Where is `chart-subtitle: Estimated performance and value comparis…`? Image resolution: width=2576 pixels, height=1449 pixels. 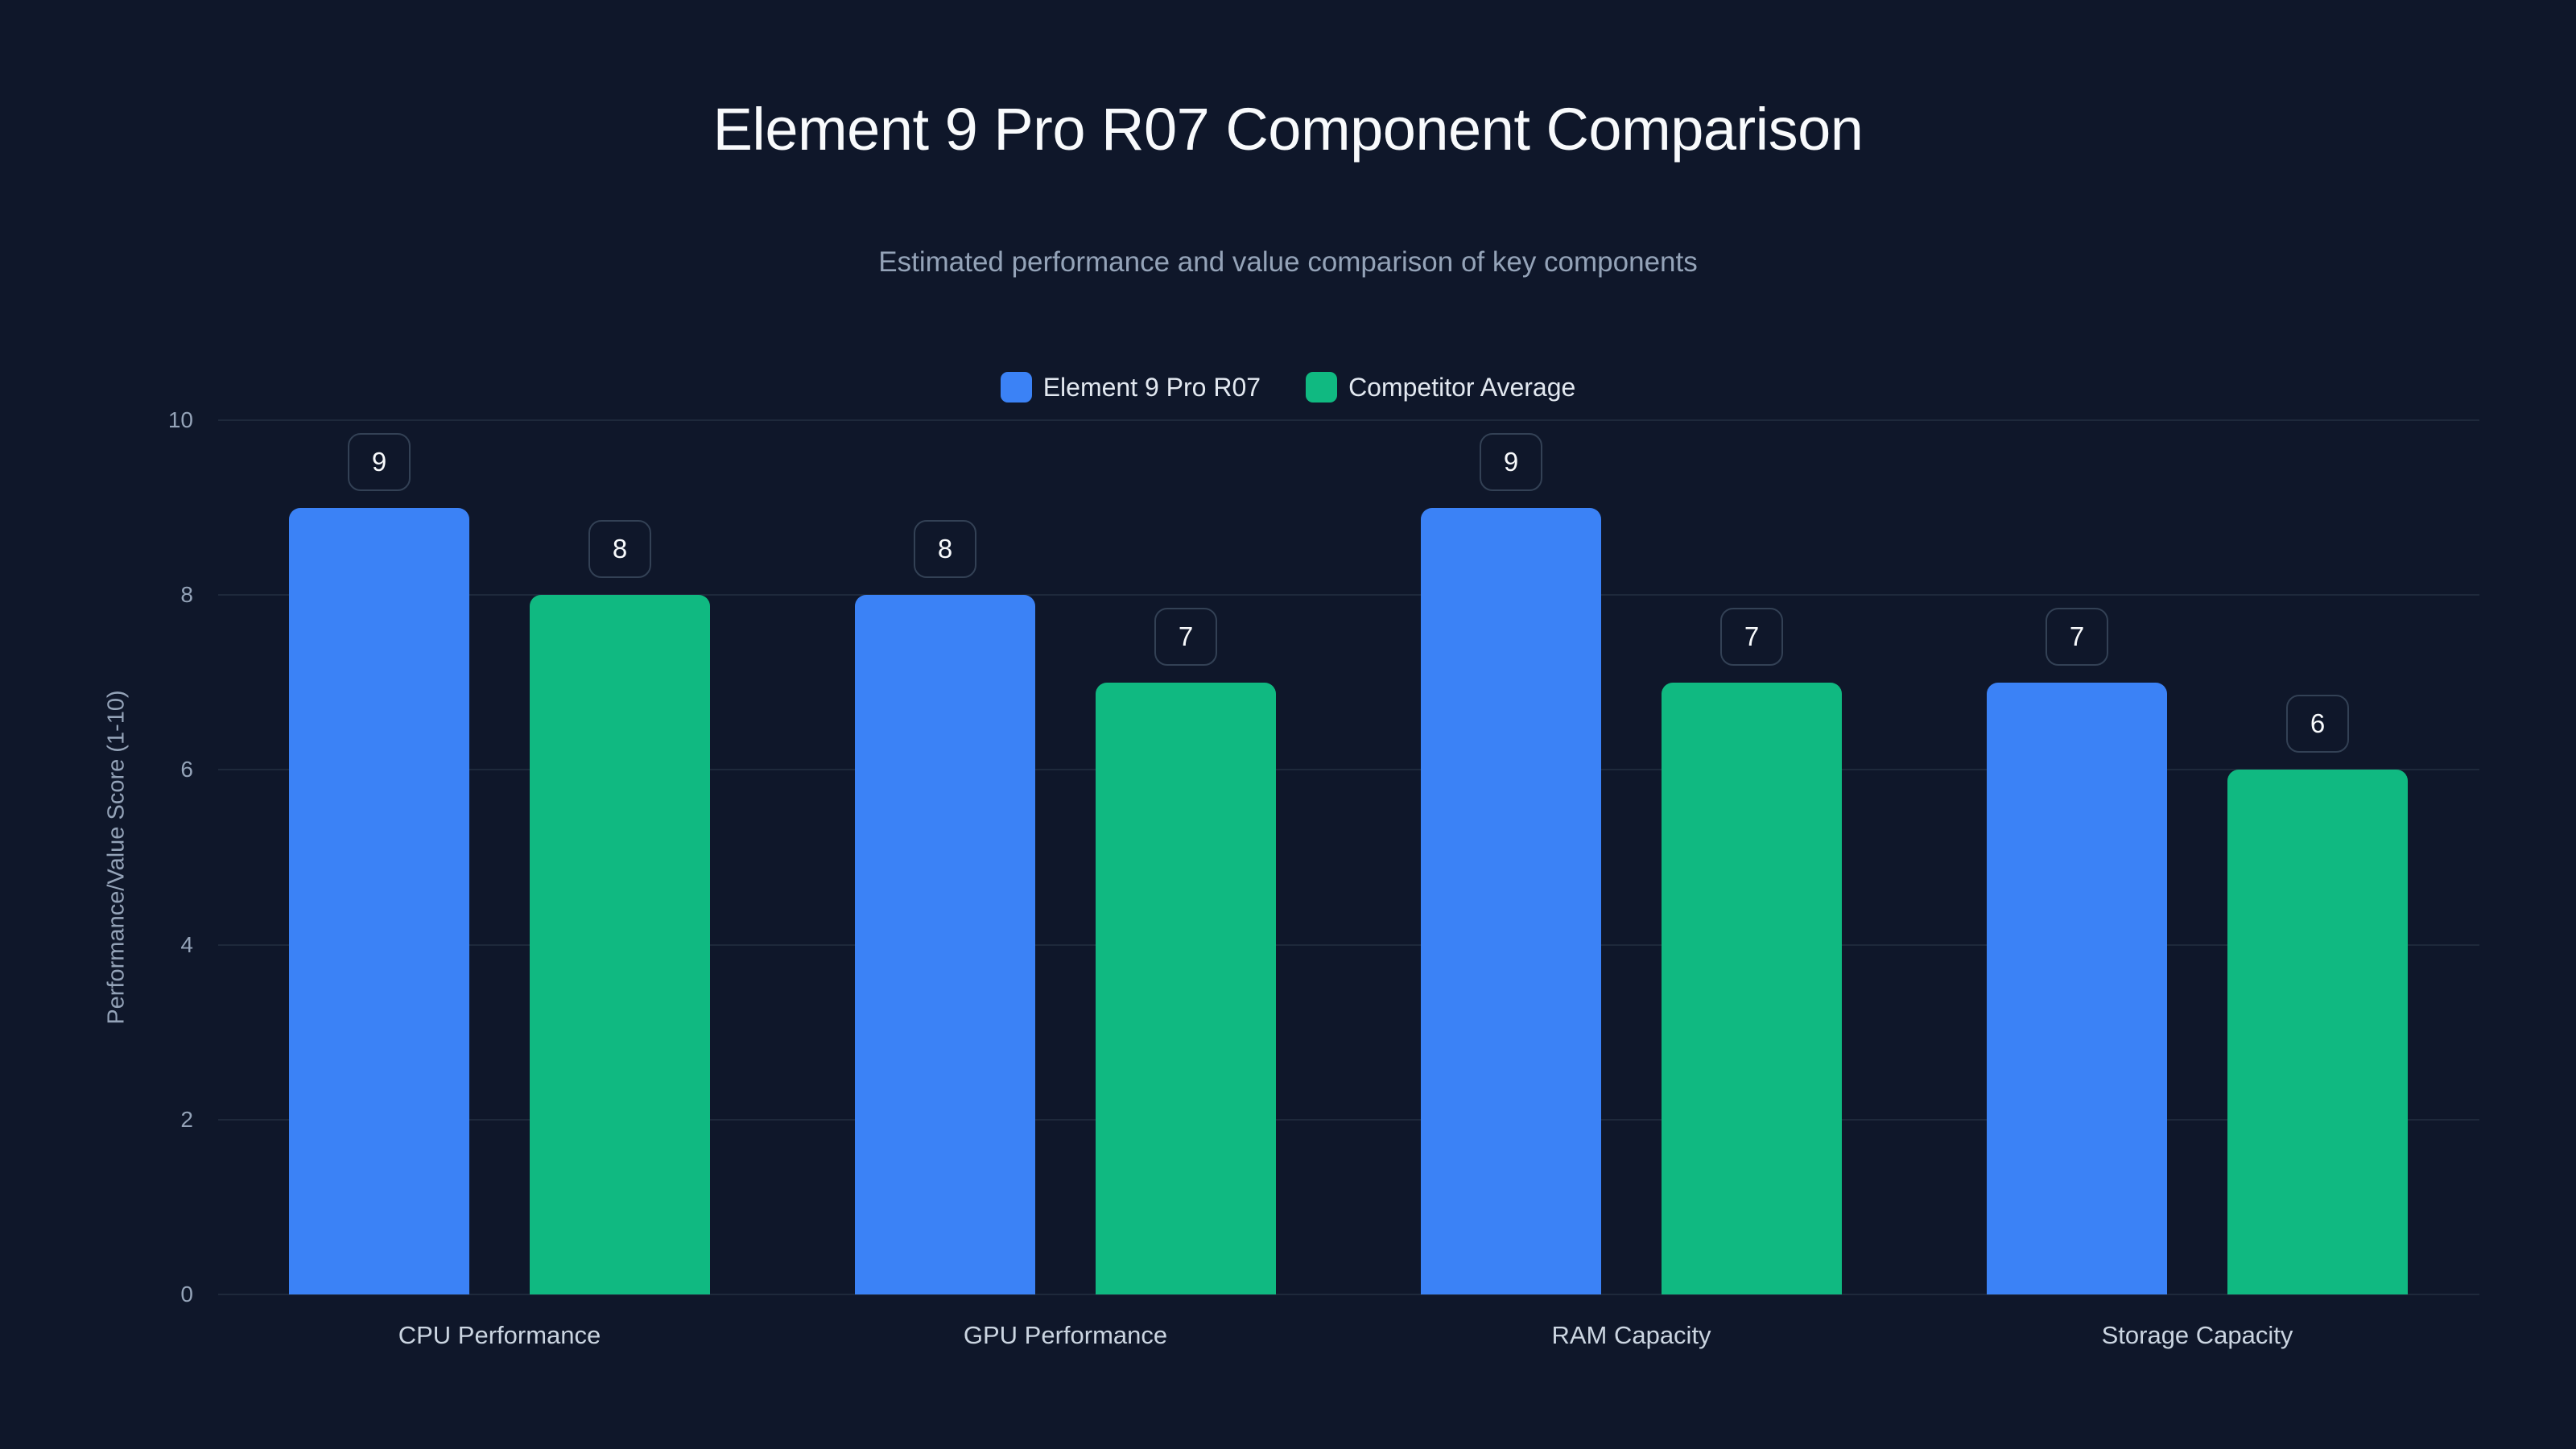 chart-subtitle: Estimated performance and value comparis… is located at coordinates (1288, 262).